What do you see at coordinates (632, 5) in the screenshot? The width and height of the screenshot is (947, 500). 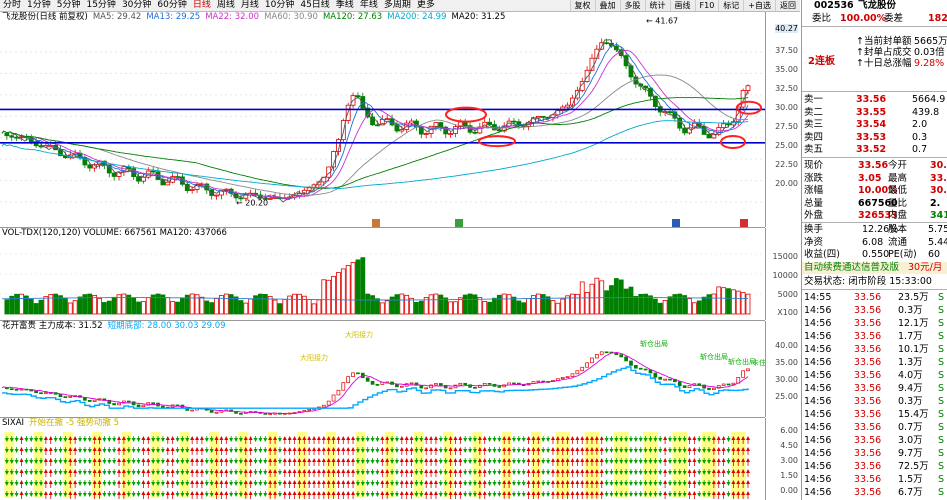 I see `toolbar-button-2: 多股` at bounding box center [632, 5].